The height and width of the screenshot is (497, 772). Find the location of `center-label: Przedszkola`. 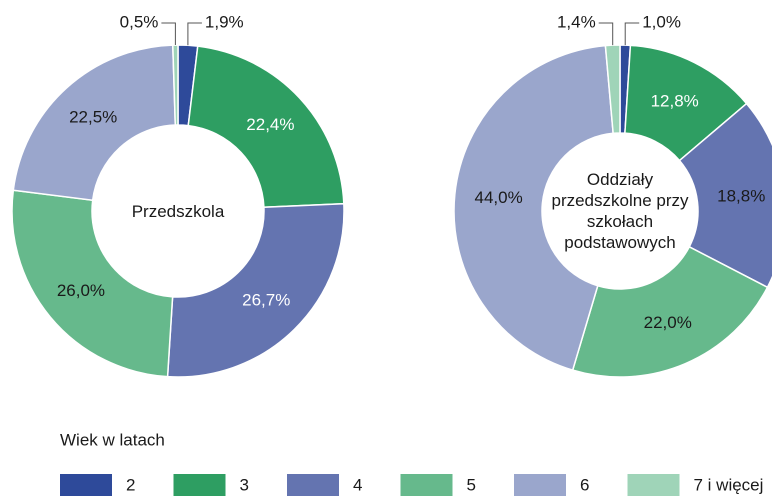

center-label: Przedszkola is located at coordinates (178, 211).